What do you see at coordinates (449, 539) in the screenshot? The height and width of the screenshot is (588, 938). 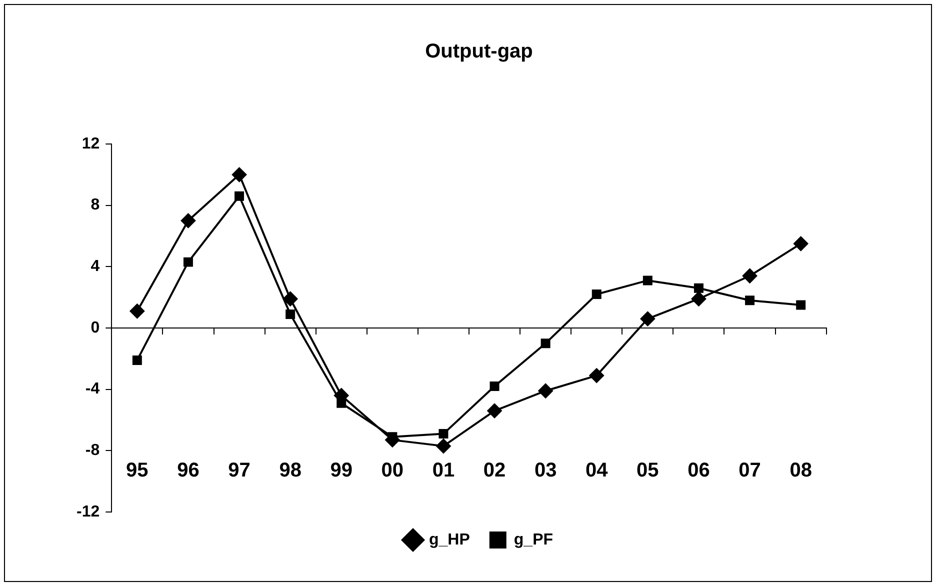 I see `legend-label: g_HP` at bounding box center [449, 539].